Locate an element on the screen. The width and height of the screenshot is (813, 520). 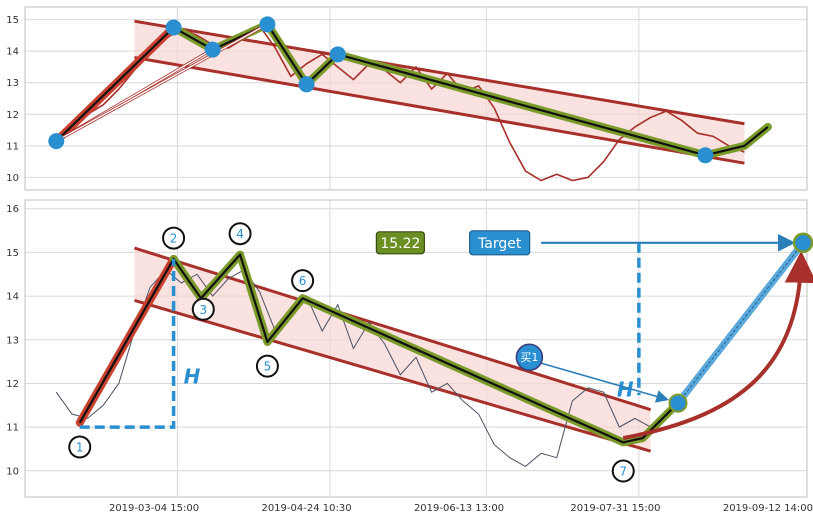
pivot-label-3: 3 is located at coordinates (203, 310).